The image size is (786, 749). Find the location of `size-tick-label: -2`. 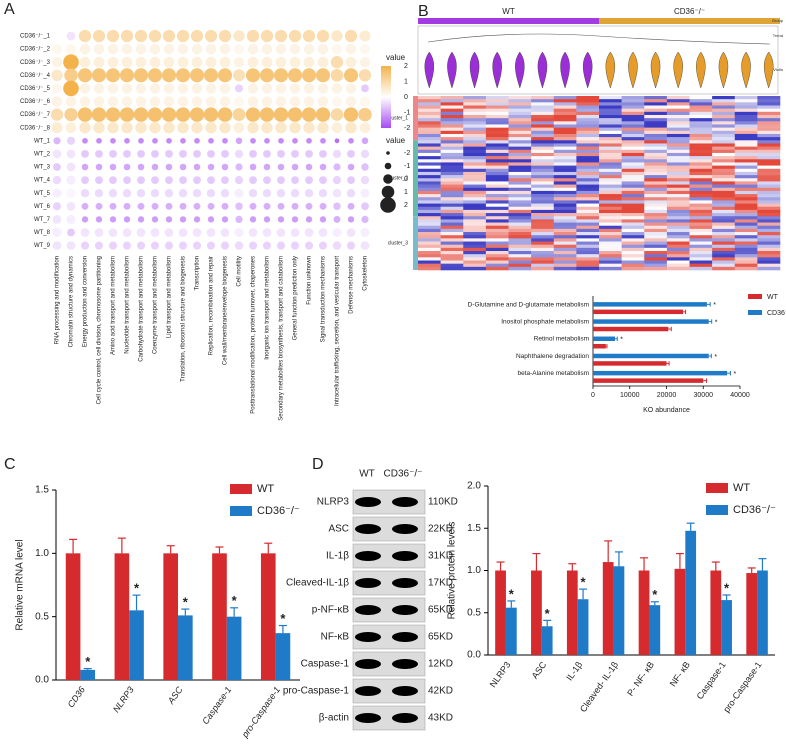

size-tick-label: -2 is located at coordinates (407, 153).